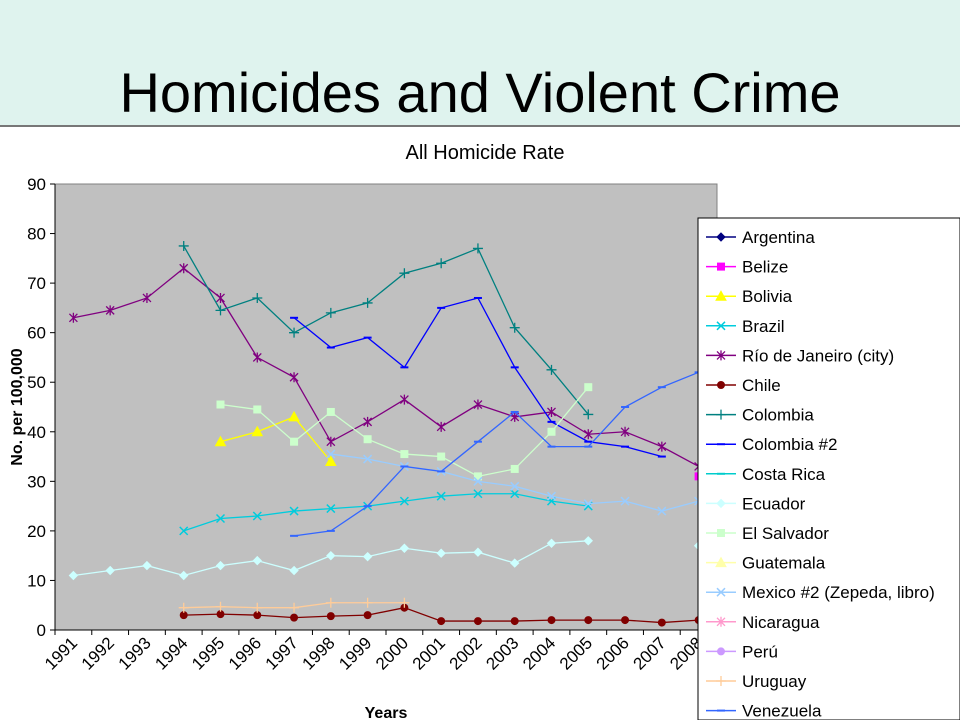 This screenshot has width=960, height=720. I want to click on x-tick-label: 1991, so click(61, 653).